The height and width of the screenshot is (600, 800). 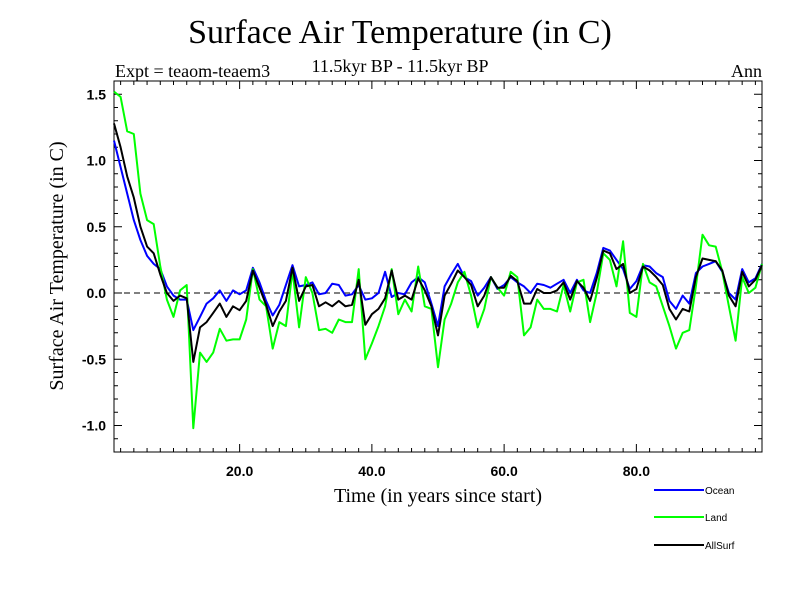 I want to click on chart-subtitle: 11.5kyr BP - 11.5kyr BP, so click(x=400, y=66).